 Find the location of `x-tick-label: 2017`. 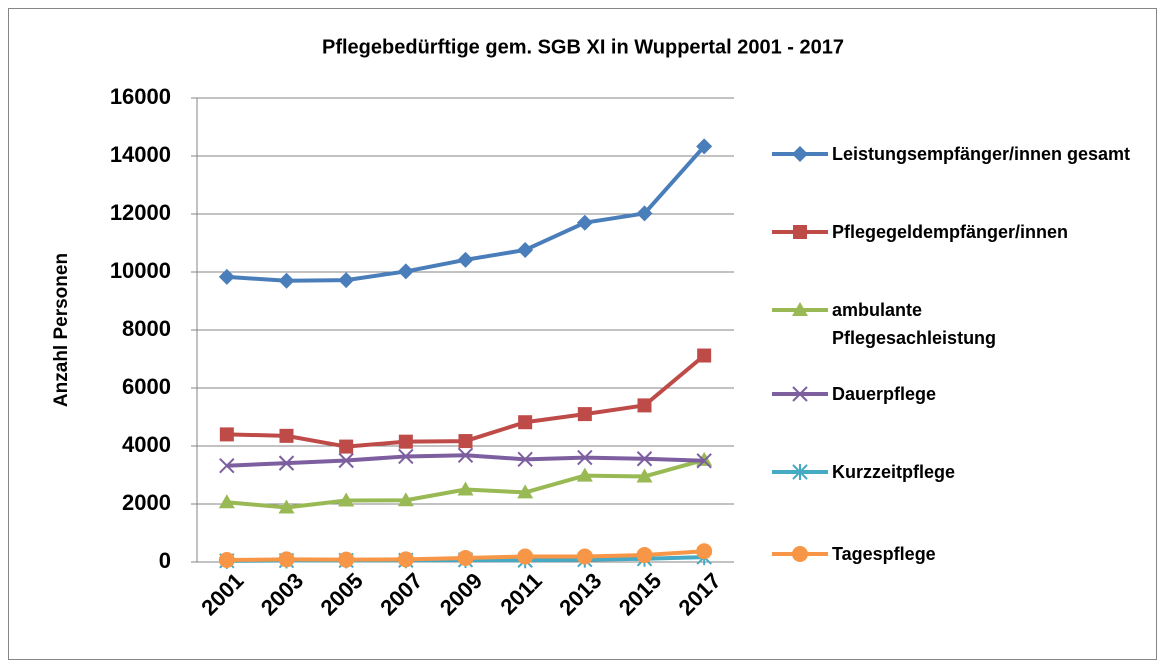

x-tick-label: 2017 is located at coordinates (700, 594).